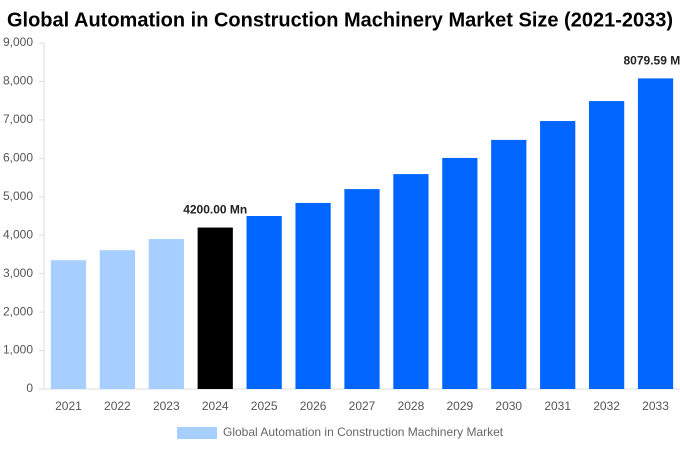  I want to click on x-tick-label: 2029, so click(459, 406).